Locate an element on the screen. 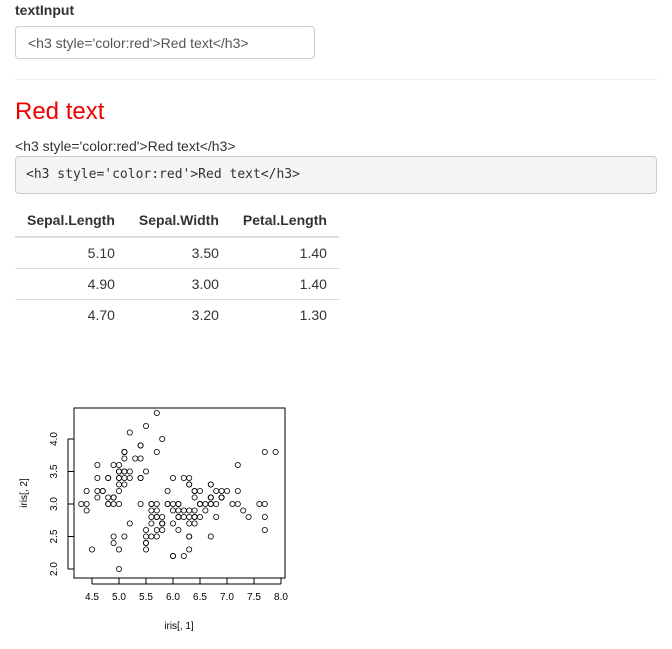  table-row: 4.70 3.20 1.30 is located at coordinates (177, 314).